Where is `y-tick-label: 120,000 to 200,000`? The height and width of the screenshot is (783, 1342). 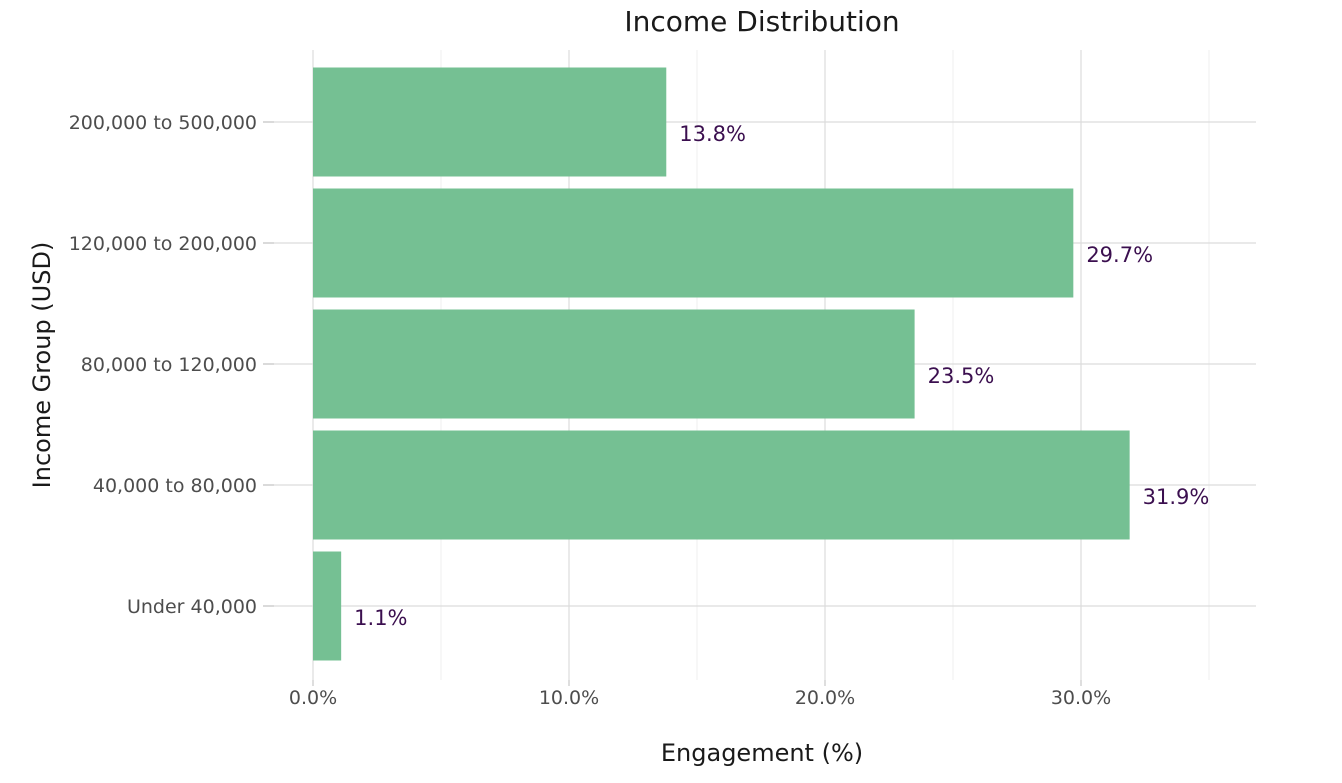
y-tick-label: 120,000 to 200,000 is located at coordinates (163, 244).